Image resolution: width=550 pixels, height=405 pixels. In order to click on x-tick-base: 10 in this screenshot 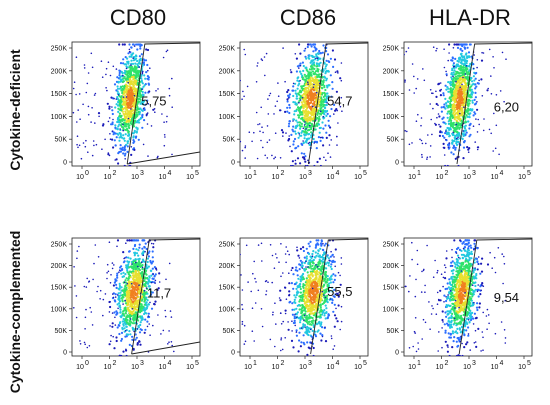, I will do `click(303, 177)`.